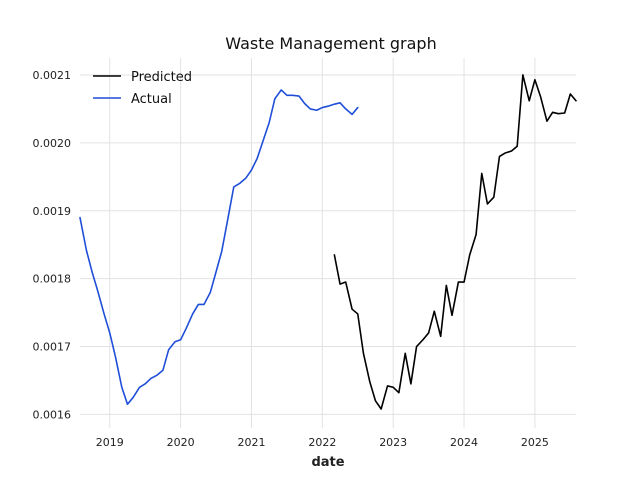 This screenshot has height=480, width=640. What do you see at coordinates (327, 462) in the screenshot?
I see `x-axis-label: date` at bounding box center [327, 462].